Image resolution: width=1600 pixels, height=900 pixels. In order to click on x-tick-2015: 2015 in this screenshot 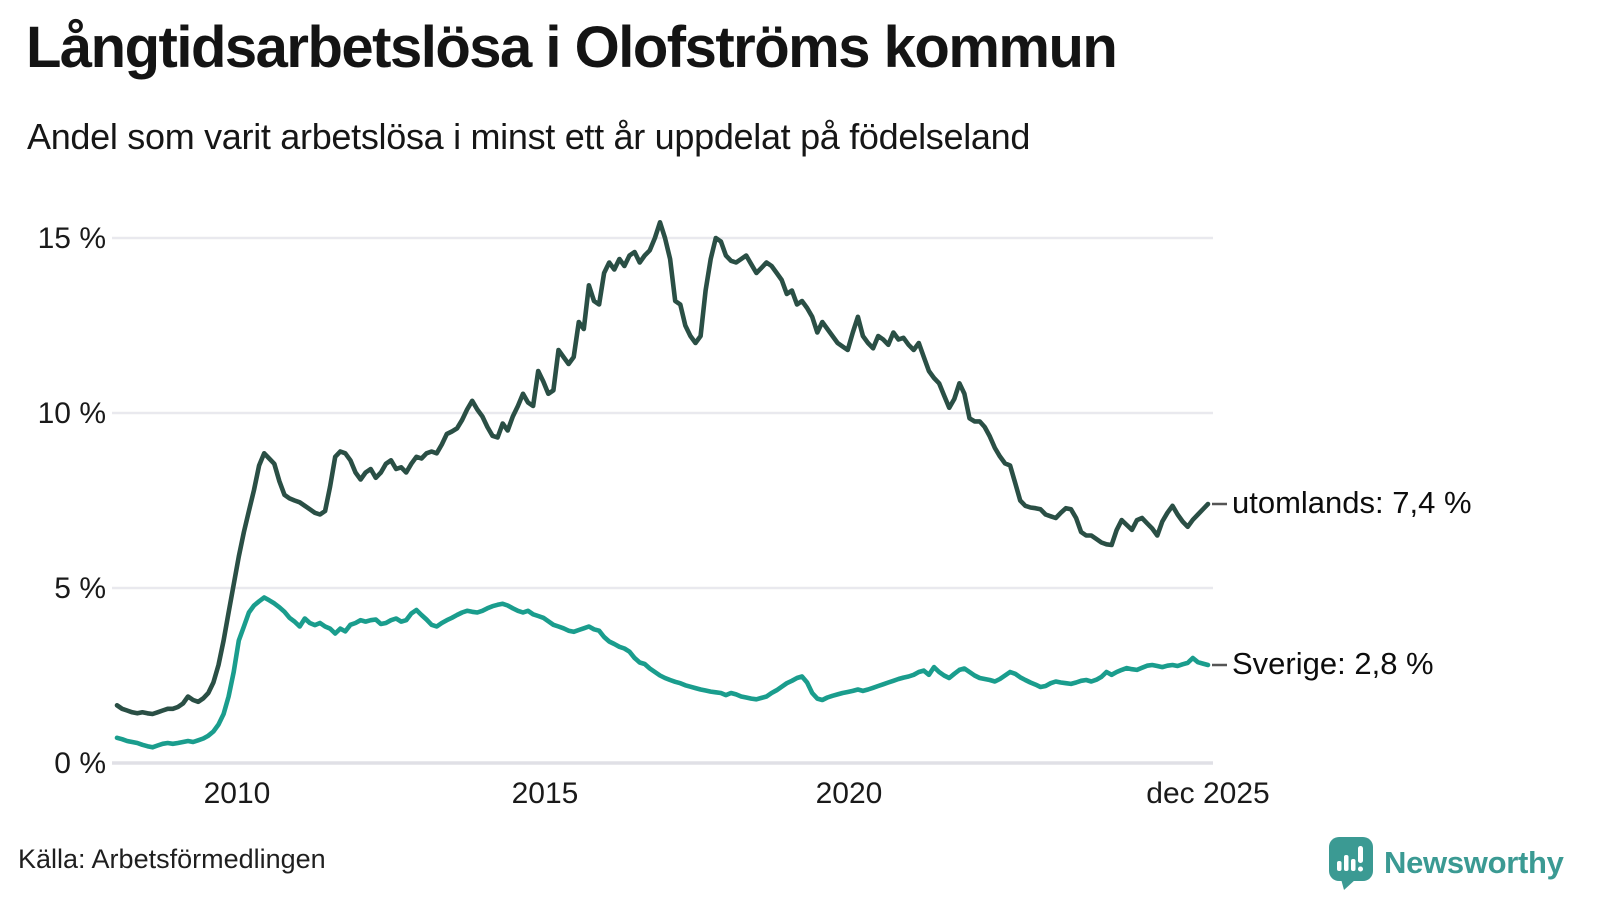, I will do `click(545, 793)`.